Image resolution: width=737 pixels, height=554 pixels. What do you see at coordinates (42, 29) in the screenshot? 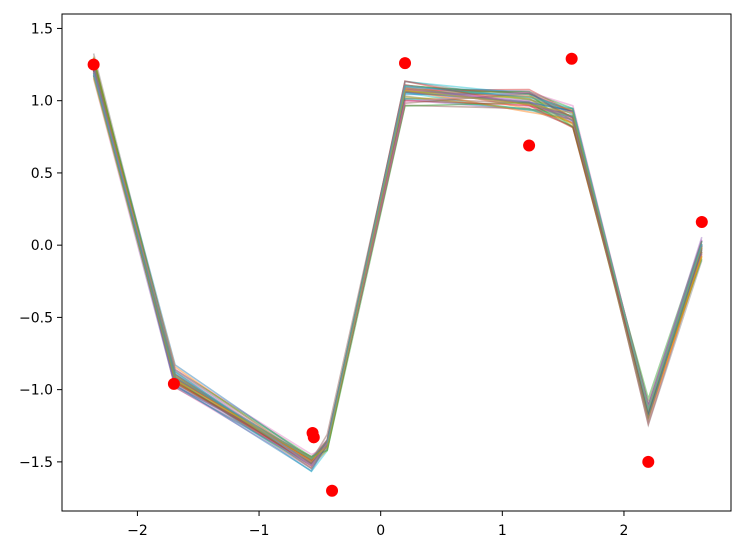
I see `y-tick-label: 1.5` at bounding box center [42, 29].